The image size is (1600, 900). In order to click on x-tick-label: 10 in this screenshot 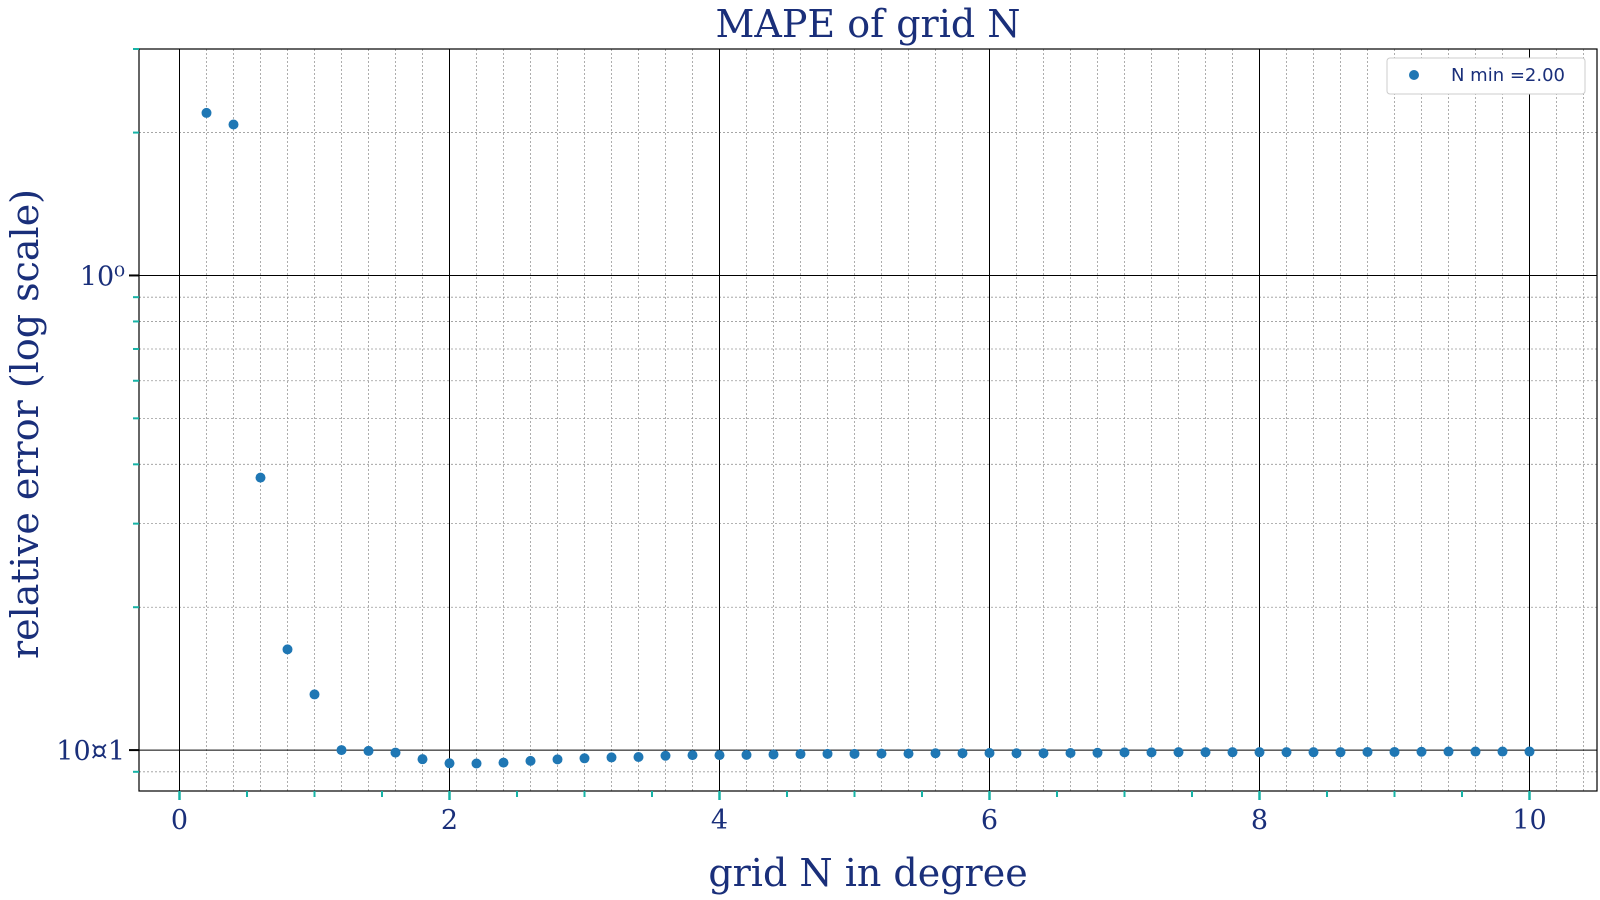, I will do `click(1529, 820)`.